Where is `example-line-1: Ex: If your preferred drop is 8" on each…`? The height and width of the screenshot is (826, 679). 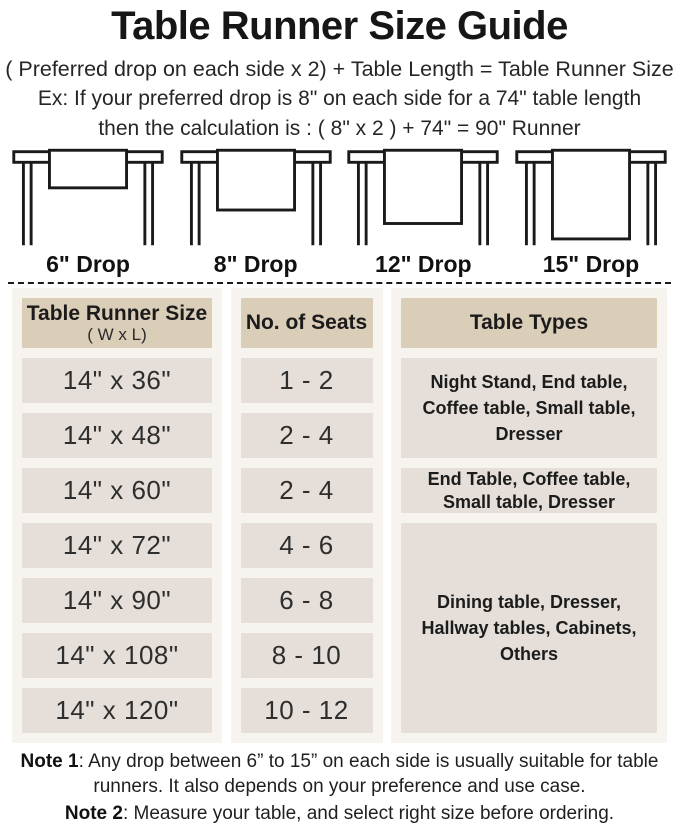 example-line-1: Ex: If your preferred drop is 8" on each… is located at coordinates (339, 98).